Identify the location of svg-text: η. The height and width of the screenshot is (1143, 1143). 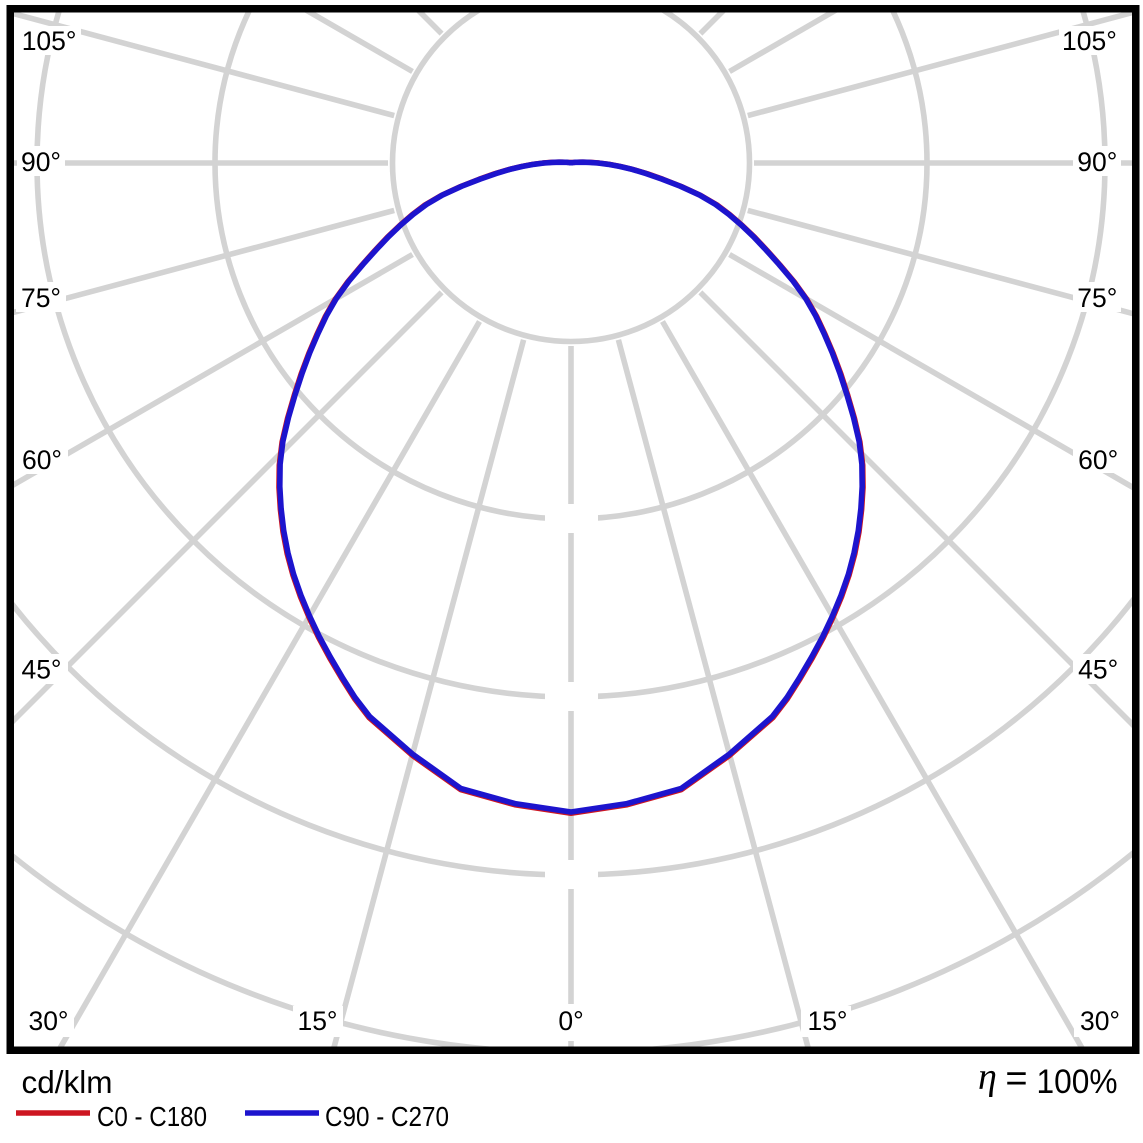
(987, 1077).